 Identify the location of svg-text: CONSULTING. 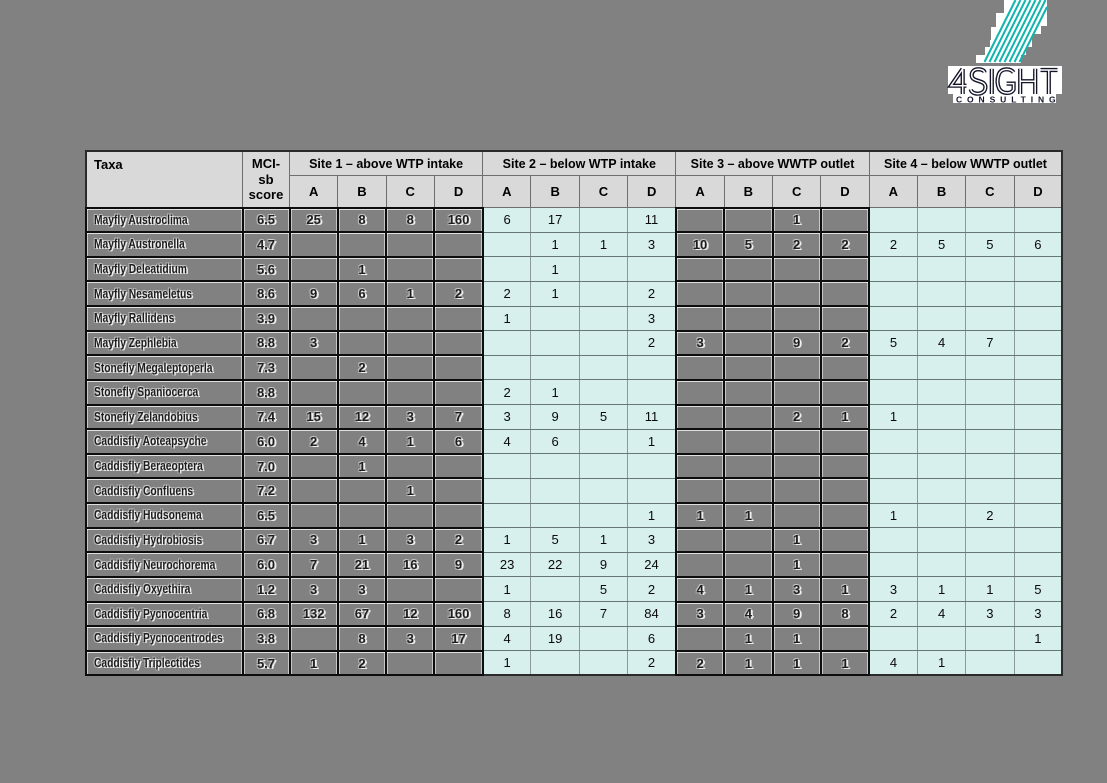
(1008, 100).